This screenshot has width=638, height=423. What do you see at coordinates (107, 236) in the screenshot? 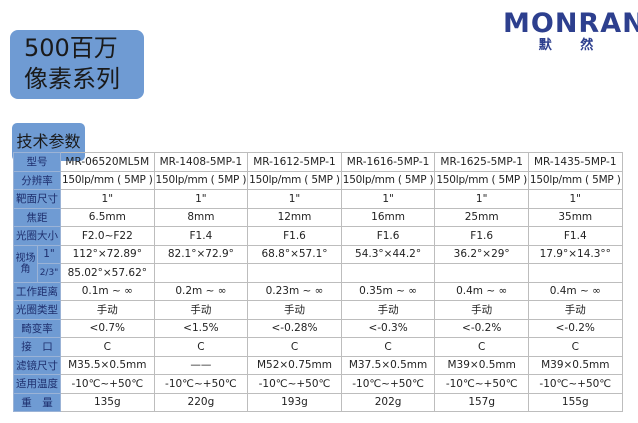
I see `cell-spec: F2.0~F22` at bounding box center [107, 236].